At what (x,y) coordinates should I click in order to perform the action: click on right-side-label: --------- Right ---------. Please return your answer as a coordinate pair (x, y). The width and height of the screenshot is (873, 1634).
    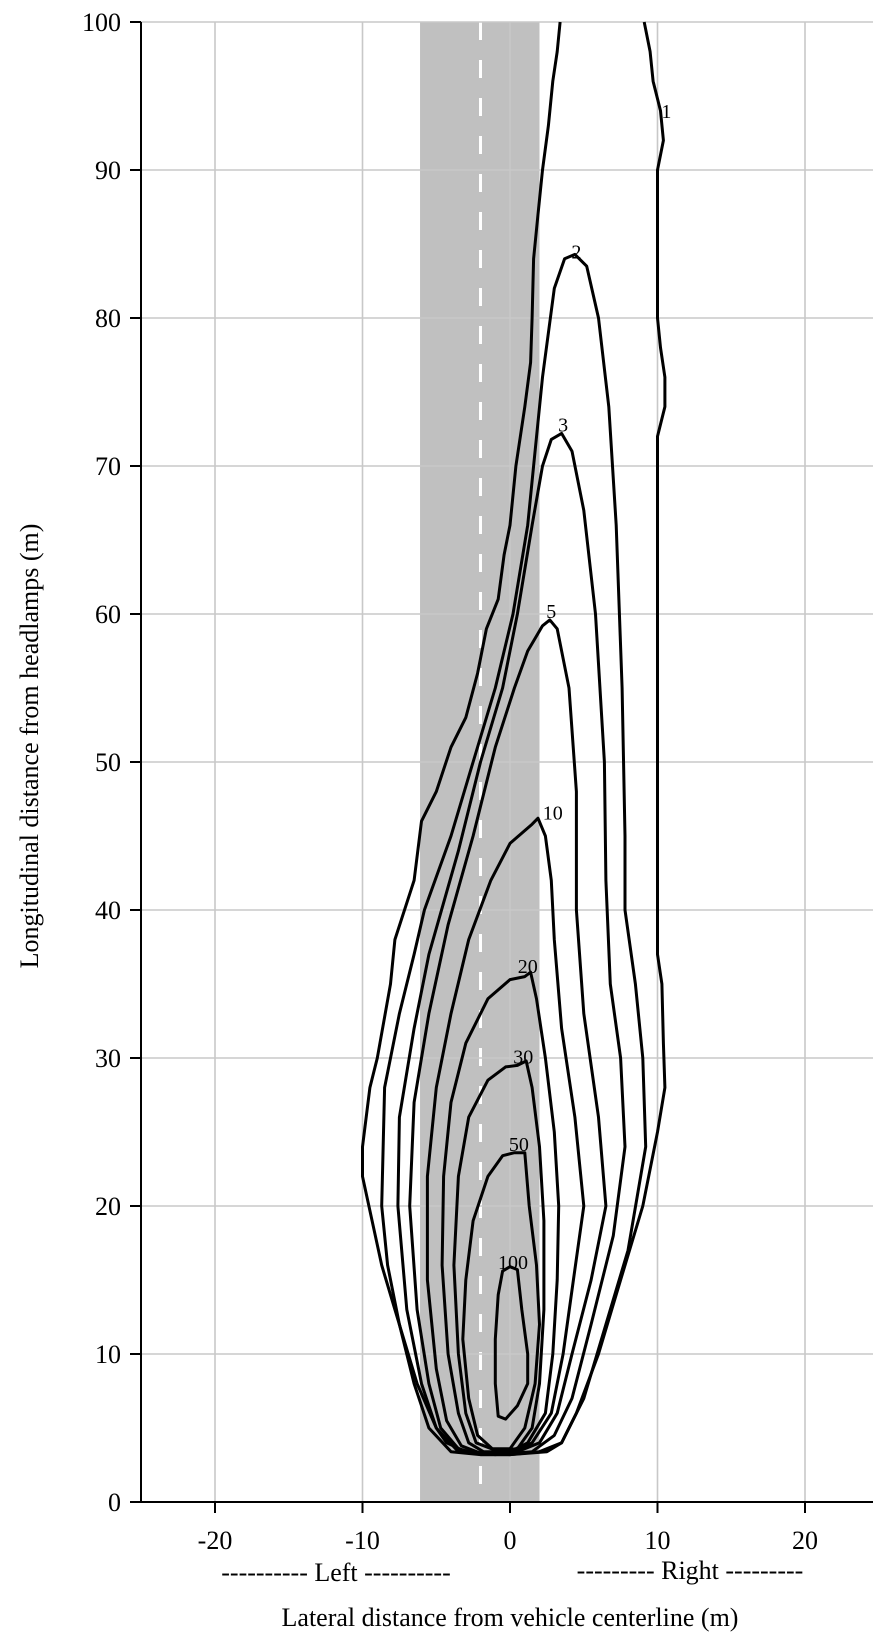
    Looking at the image, I should click on (690, 1570).